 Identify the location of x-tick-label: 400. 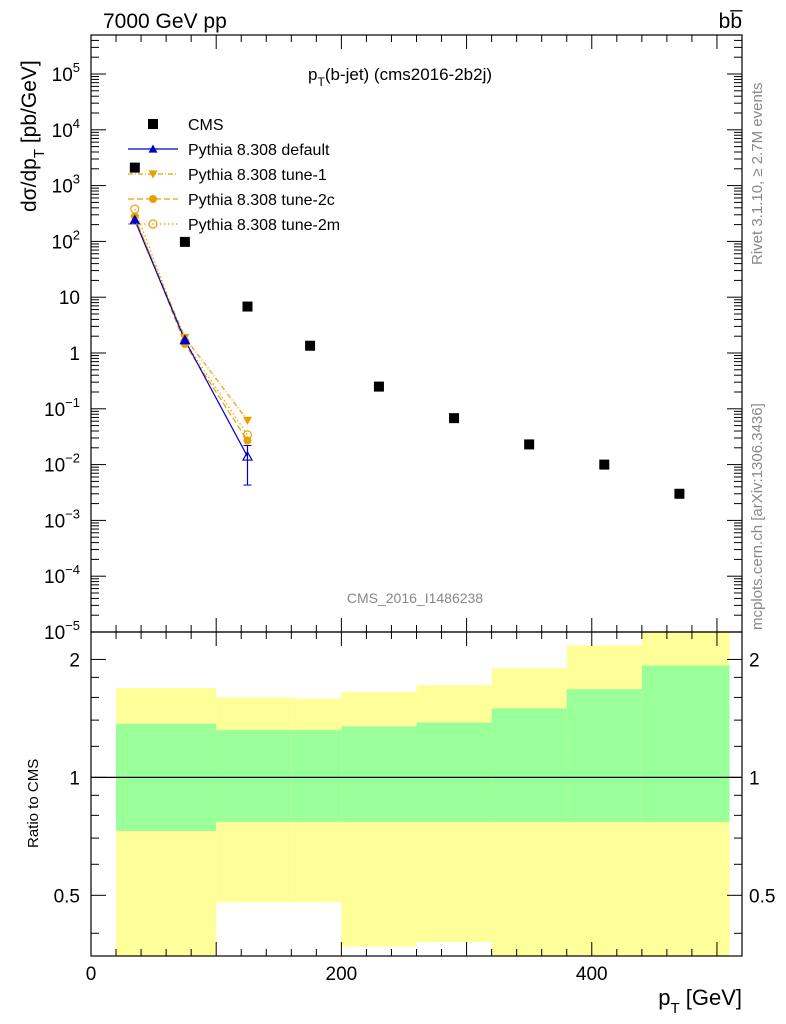
(592, 974).